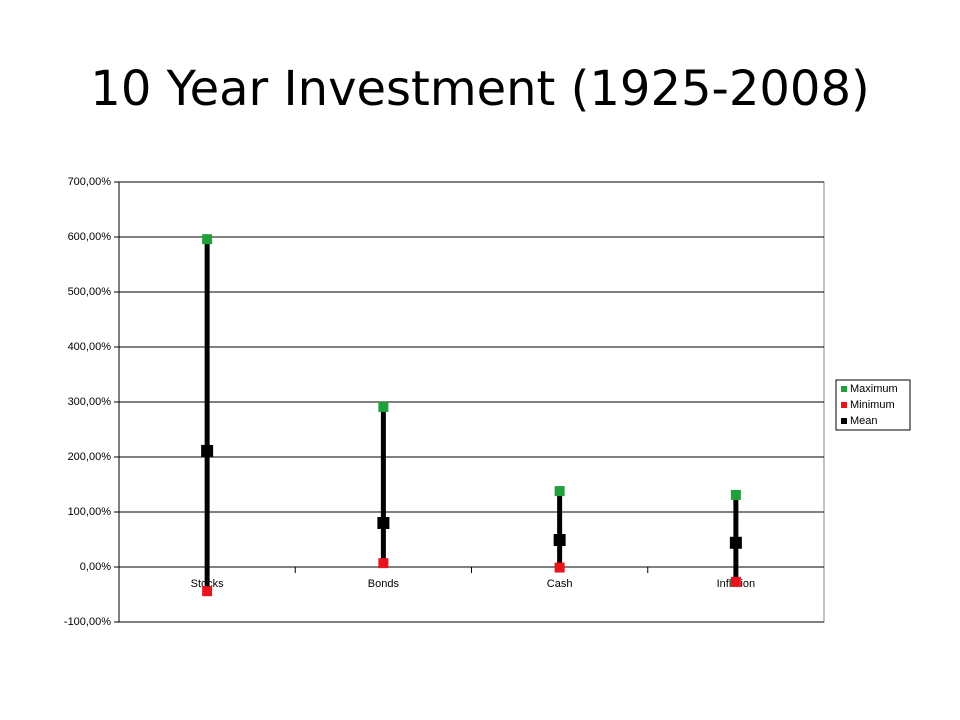 The height and width of the screenshot is (720, 960). I want to click on legend-label: Minimum, so click(872, 405).